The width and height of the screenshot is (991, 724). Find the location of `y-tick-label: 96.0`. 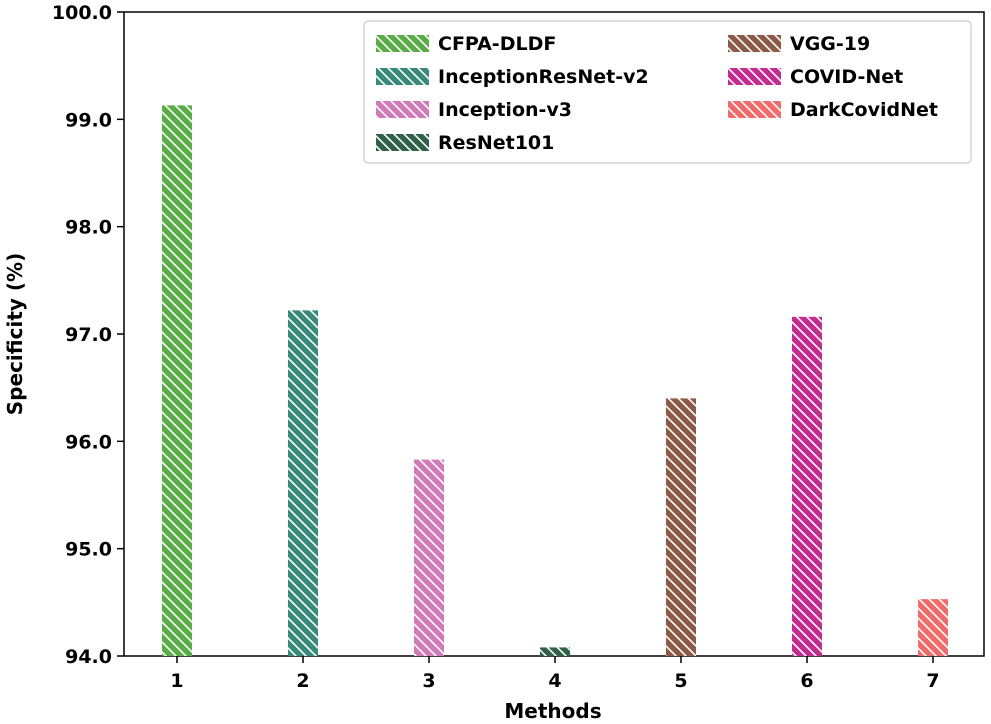

y-tick-label: 96.0 is located at coordinates (88, 442).